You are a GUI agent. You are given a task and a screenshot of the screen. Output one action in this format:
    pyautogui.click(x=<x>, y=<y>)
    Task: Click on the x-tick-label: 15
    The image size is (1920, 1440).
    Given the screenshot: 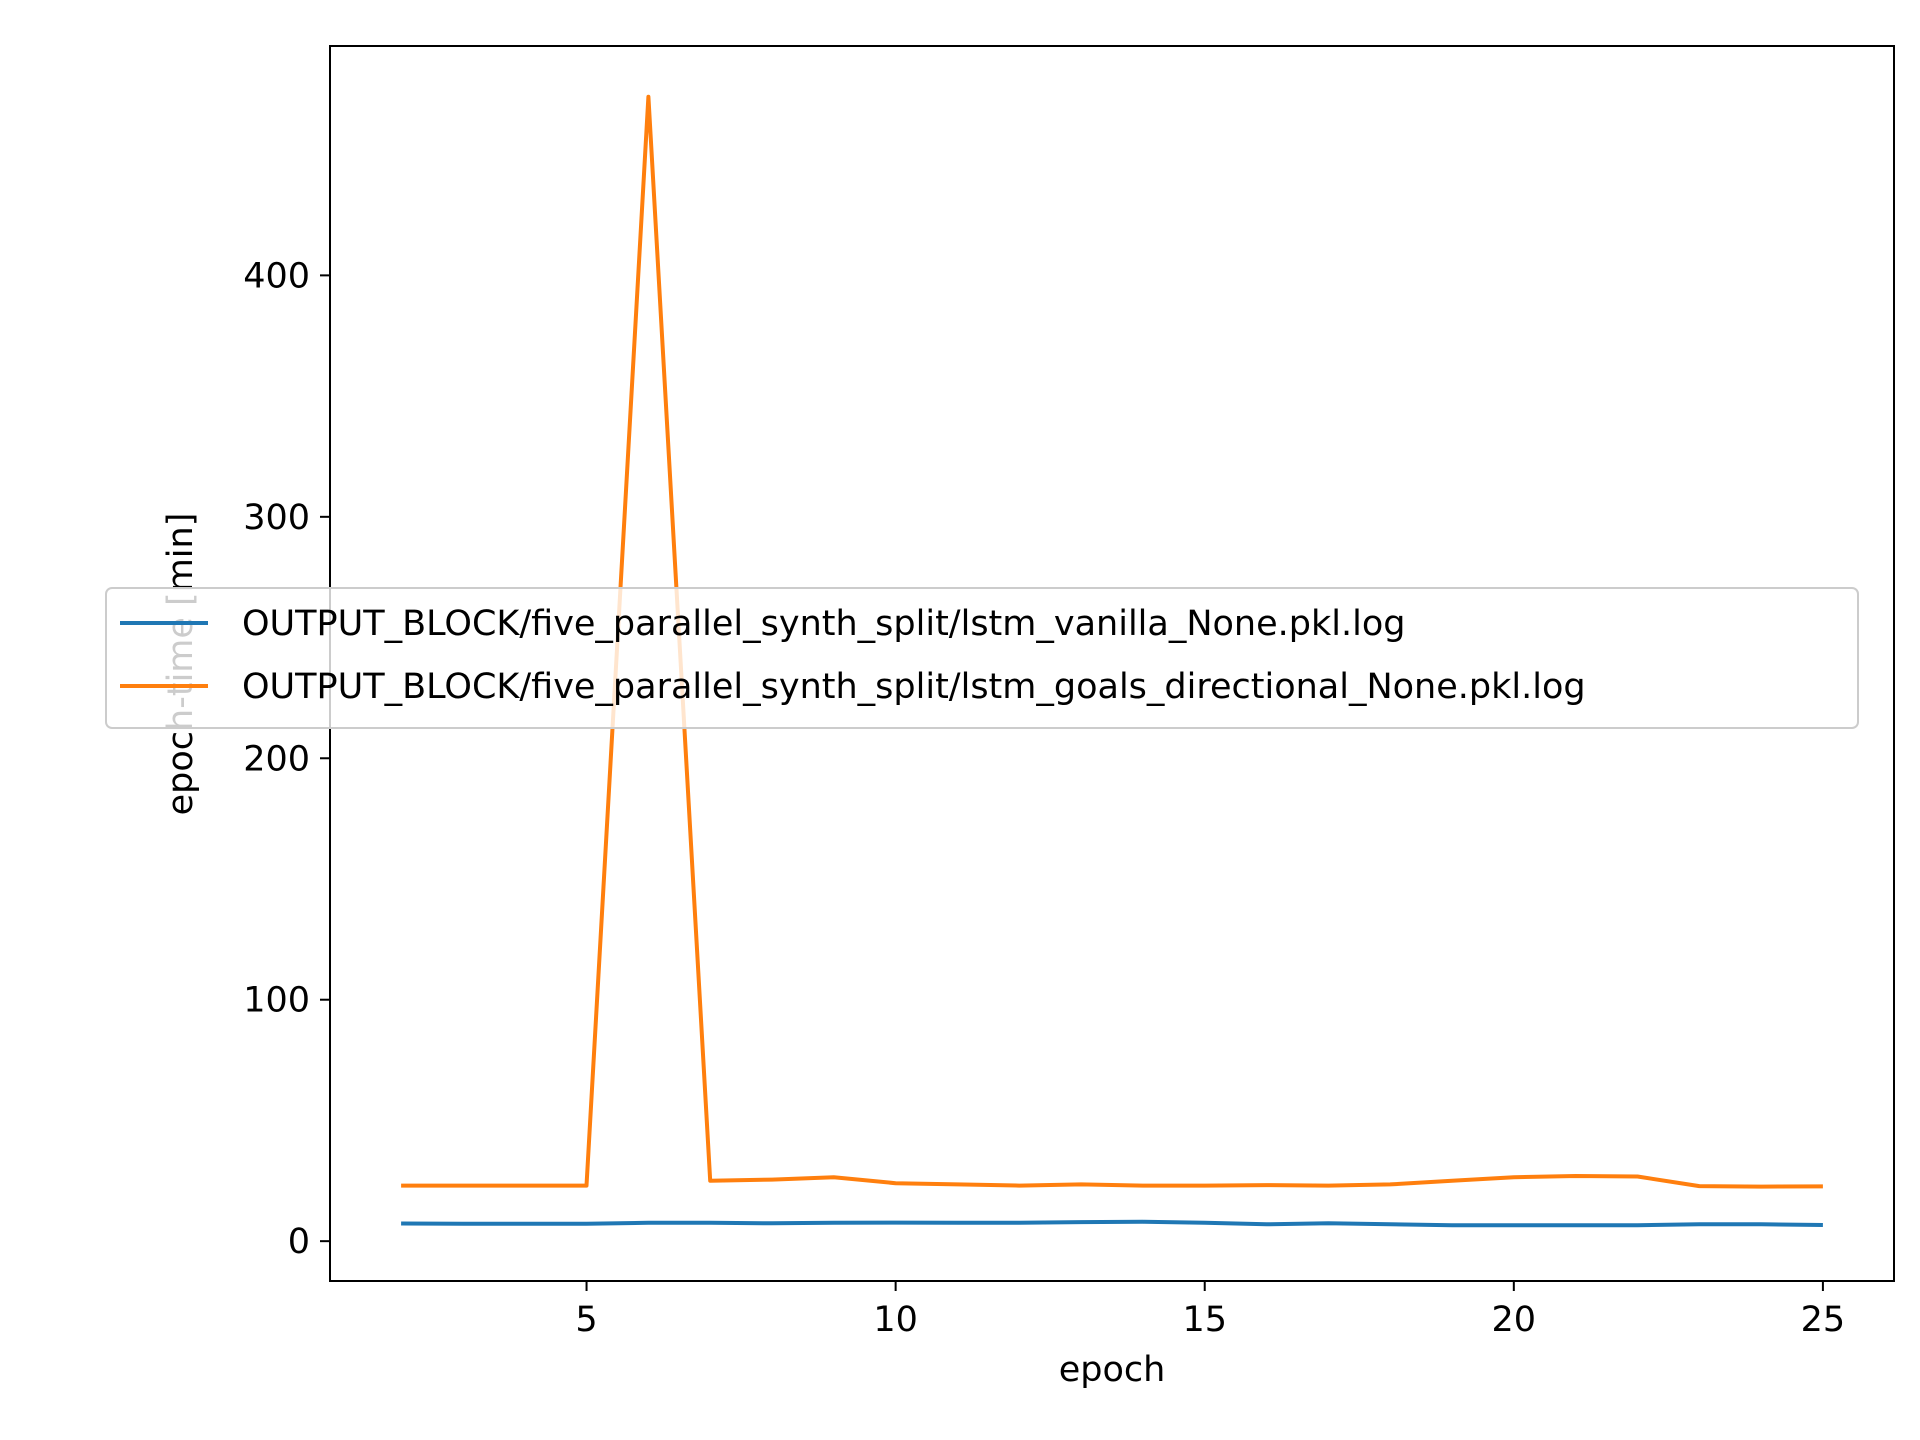 What is the action you would take?
    pyautogui.click(x=1204, y=1320)
    